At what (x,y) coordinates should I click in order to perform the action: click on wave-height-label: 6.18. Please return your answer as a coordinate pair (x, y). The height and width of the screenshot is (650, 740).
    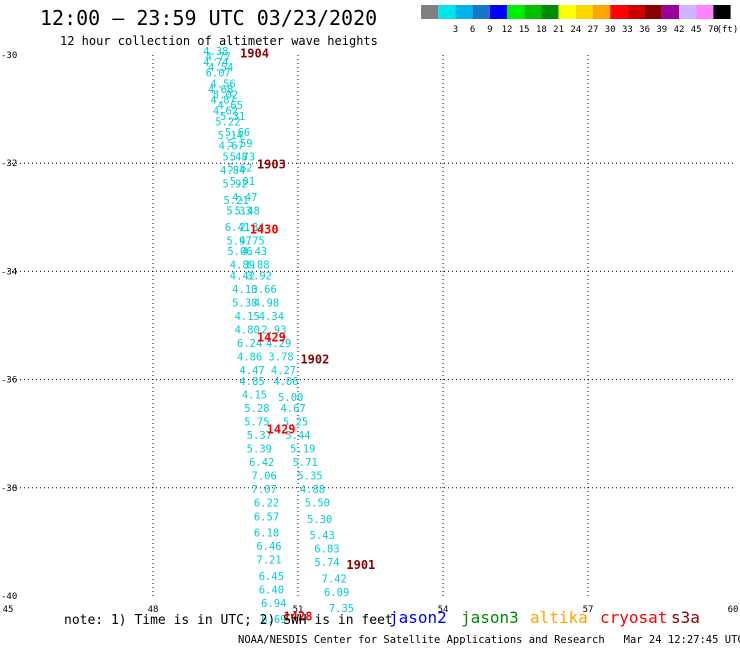
    Looking at the image, I should click on (266, 533).